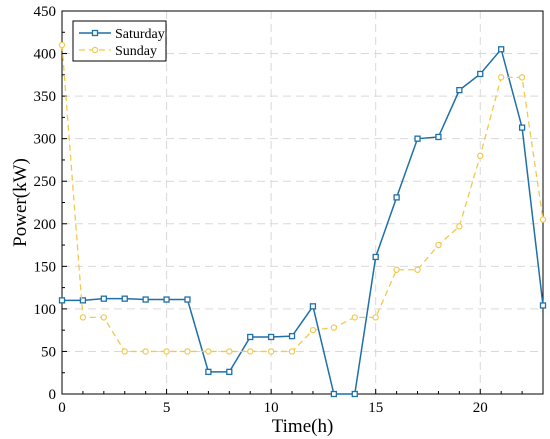  I want to click on y-tick-label: 400, so click(45, 55).